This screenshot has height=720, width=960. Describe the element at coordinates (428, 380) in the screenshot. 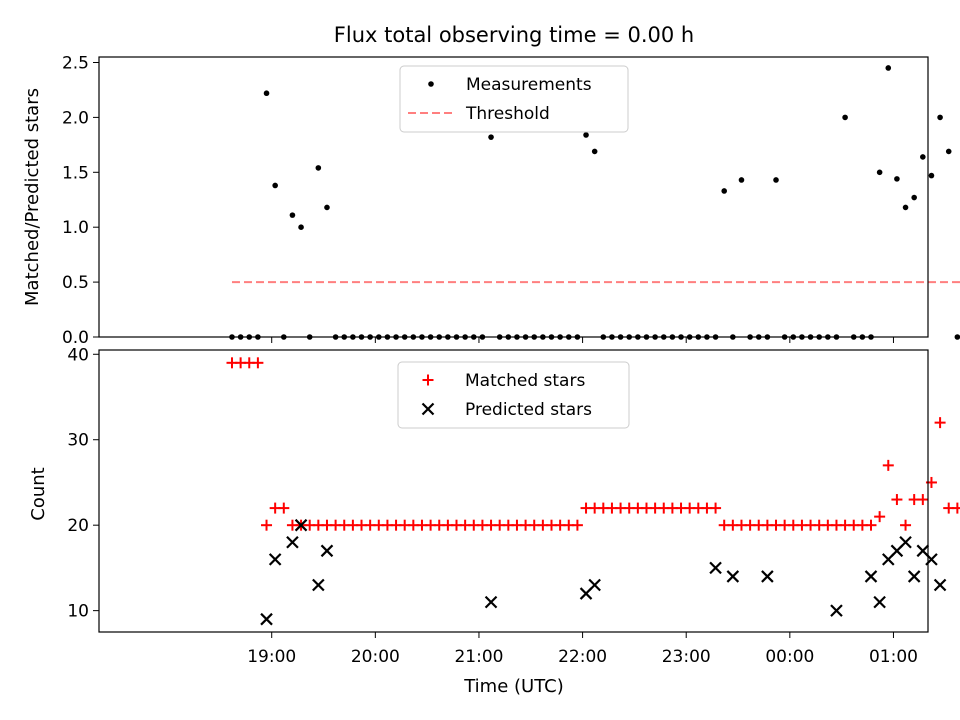

I see `legend-matched-marker` at that location.